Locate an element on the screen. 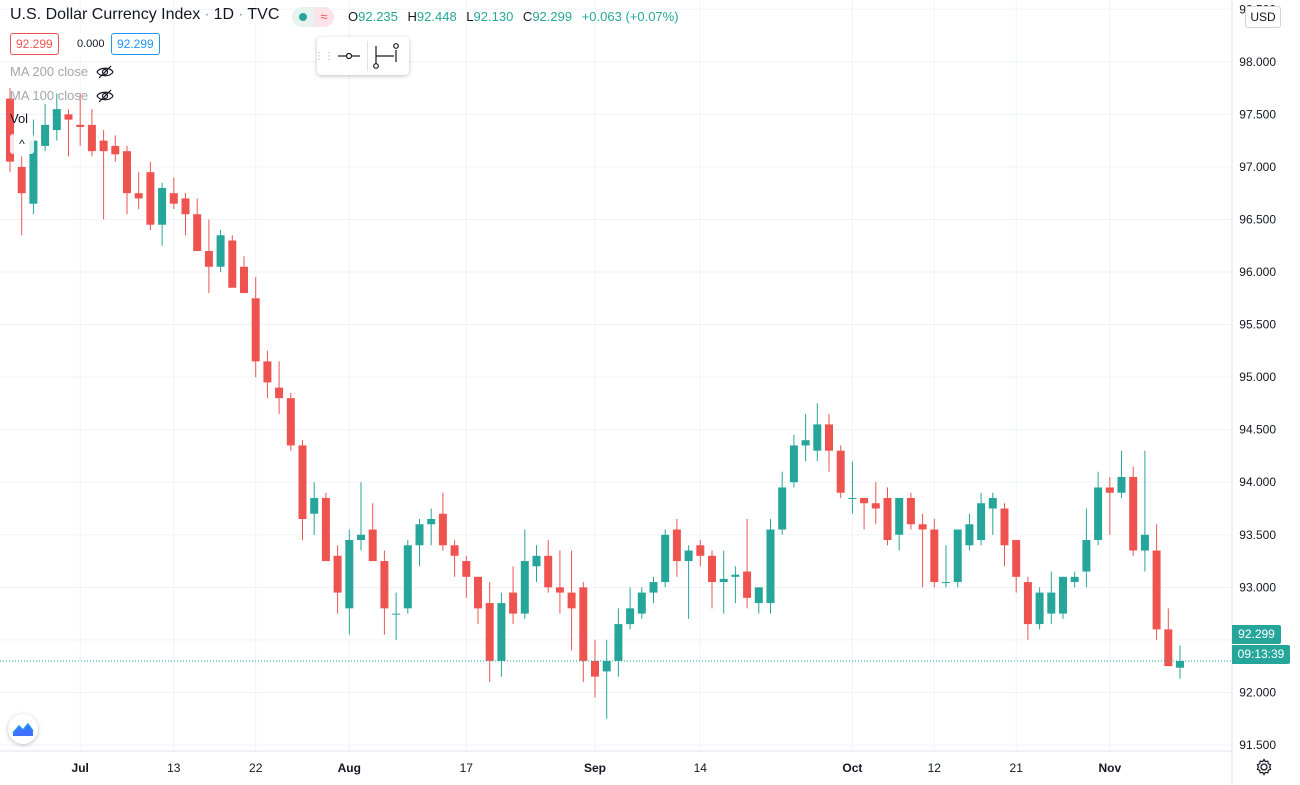 This screenshot has width=1300, height=785. market-status: ≈ is located at coordinates (313, 17).